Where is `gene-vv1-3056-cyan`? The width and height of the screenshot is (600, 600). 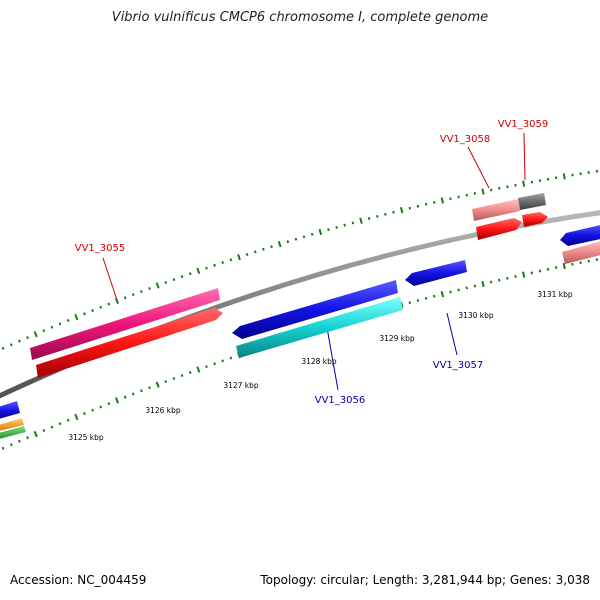
gene-vv1-3056-cyan is located at coordinates (319, 327).